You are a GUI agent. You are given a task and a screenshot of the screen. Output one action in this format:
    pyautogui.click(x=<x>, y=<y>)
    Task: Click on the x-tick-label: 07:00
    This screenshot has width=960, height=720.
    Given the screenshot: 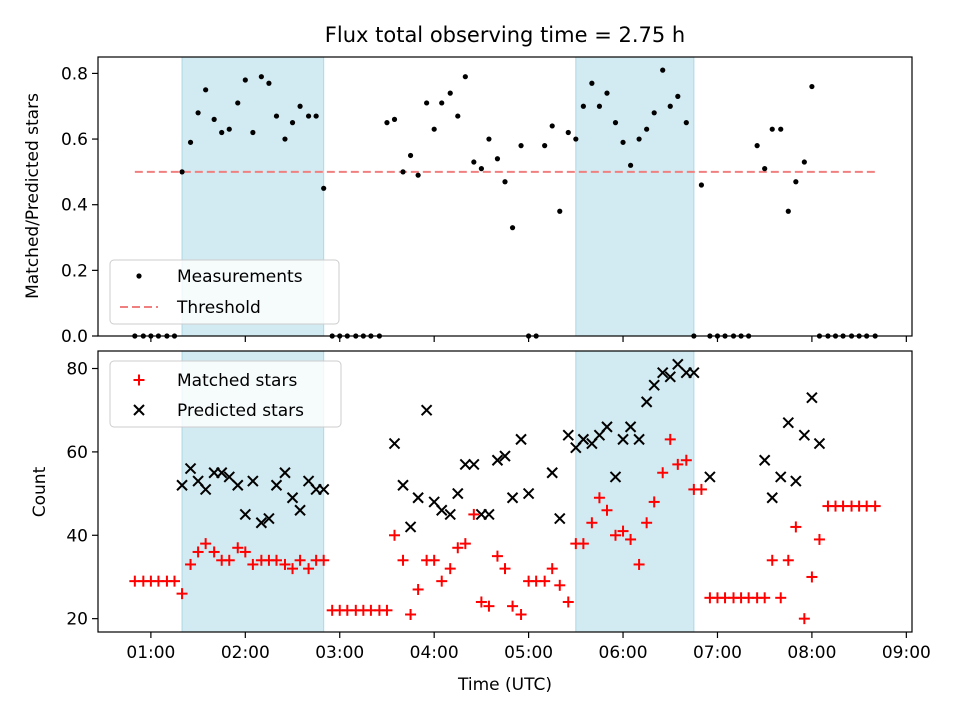 What is the action you would take?
    pyautogui.click(x=717, y=653)
    